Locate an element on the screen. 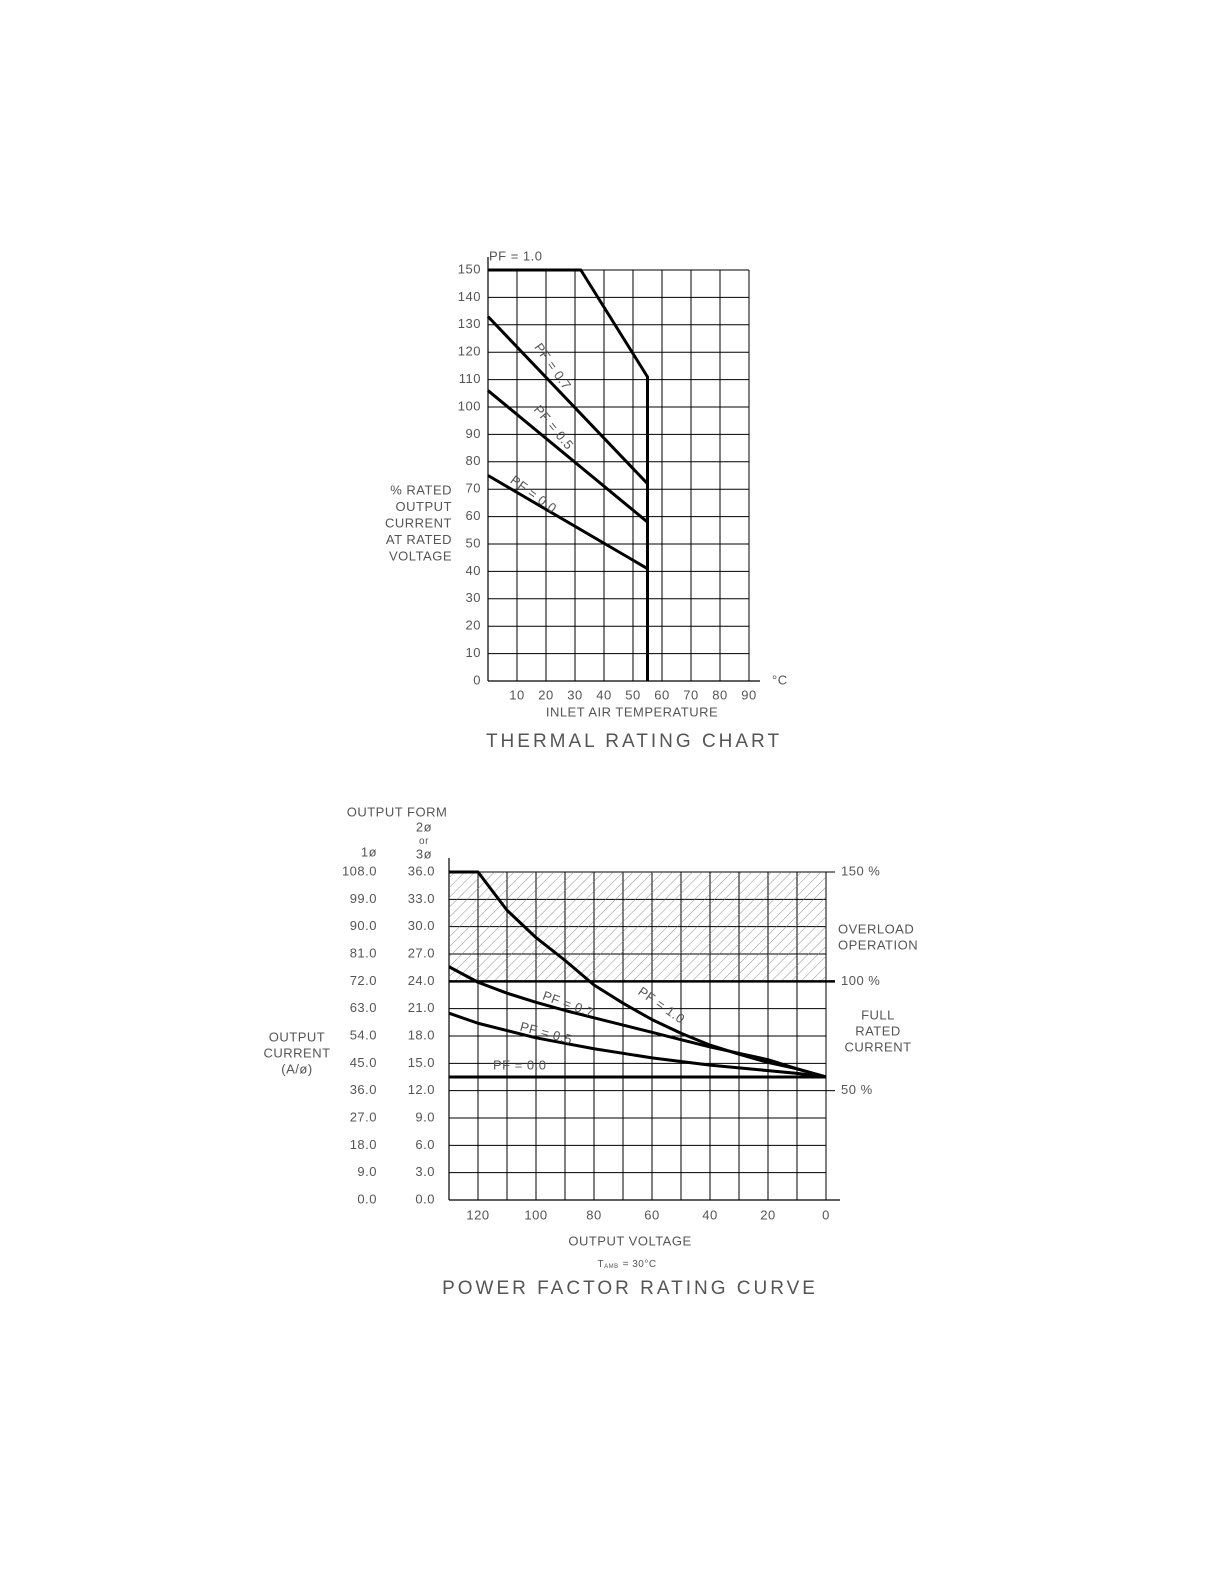 The width and height of the screenshot is (1224, 1584). y-tick-label: 30.0 is located at coordinates (421, 925).